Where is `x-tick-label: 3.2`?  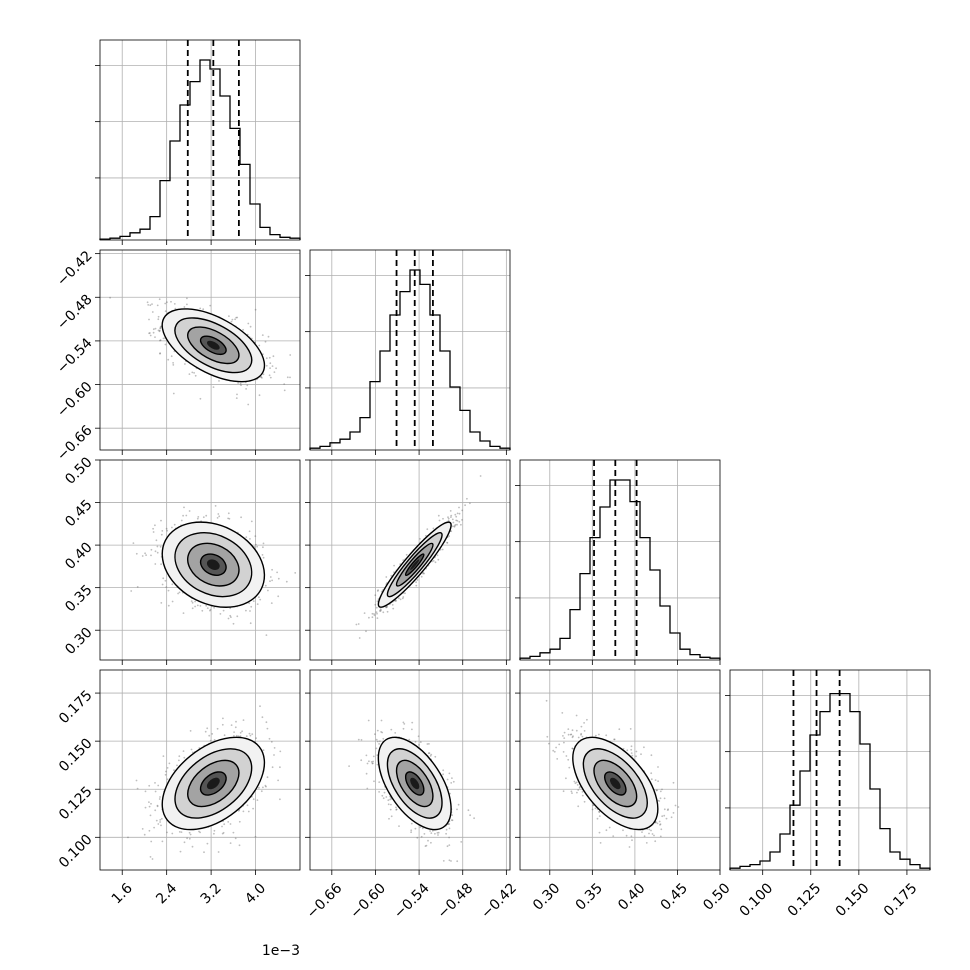 x-tick-label: 3.2 is located at coordinates (211, 893).